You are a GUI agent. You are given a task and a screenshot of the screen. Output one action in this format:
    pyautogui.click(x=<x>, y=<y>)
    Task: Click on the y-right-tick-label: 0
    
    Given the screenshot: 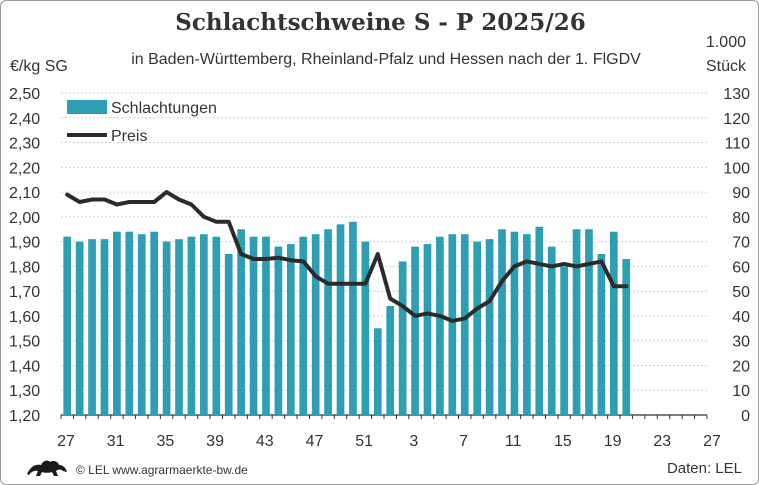 What is the action you would take?
    pyautogui.click(x=745, y=416)
    